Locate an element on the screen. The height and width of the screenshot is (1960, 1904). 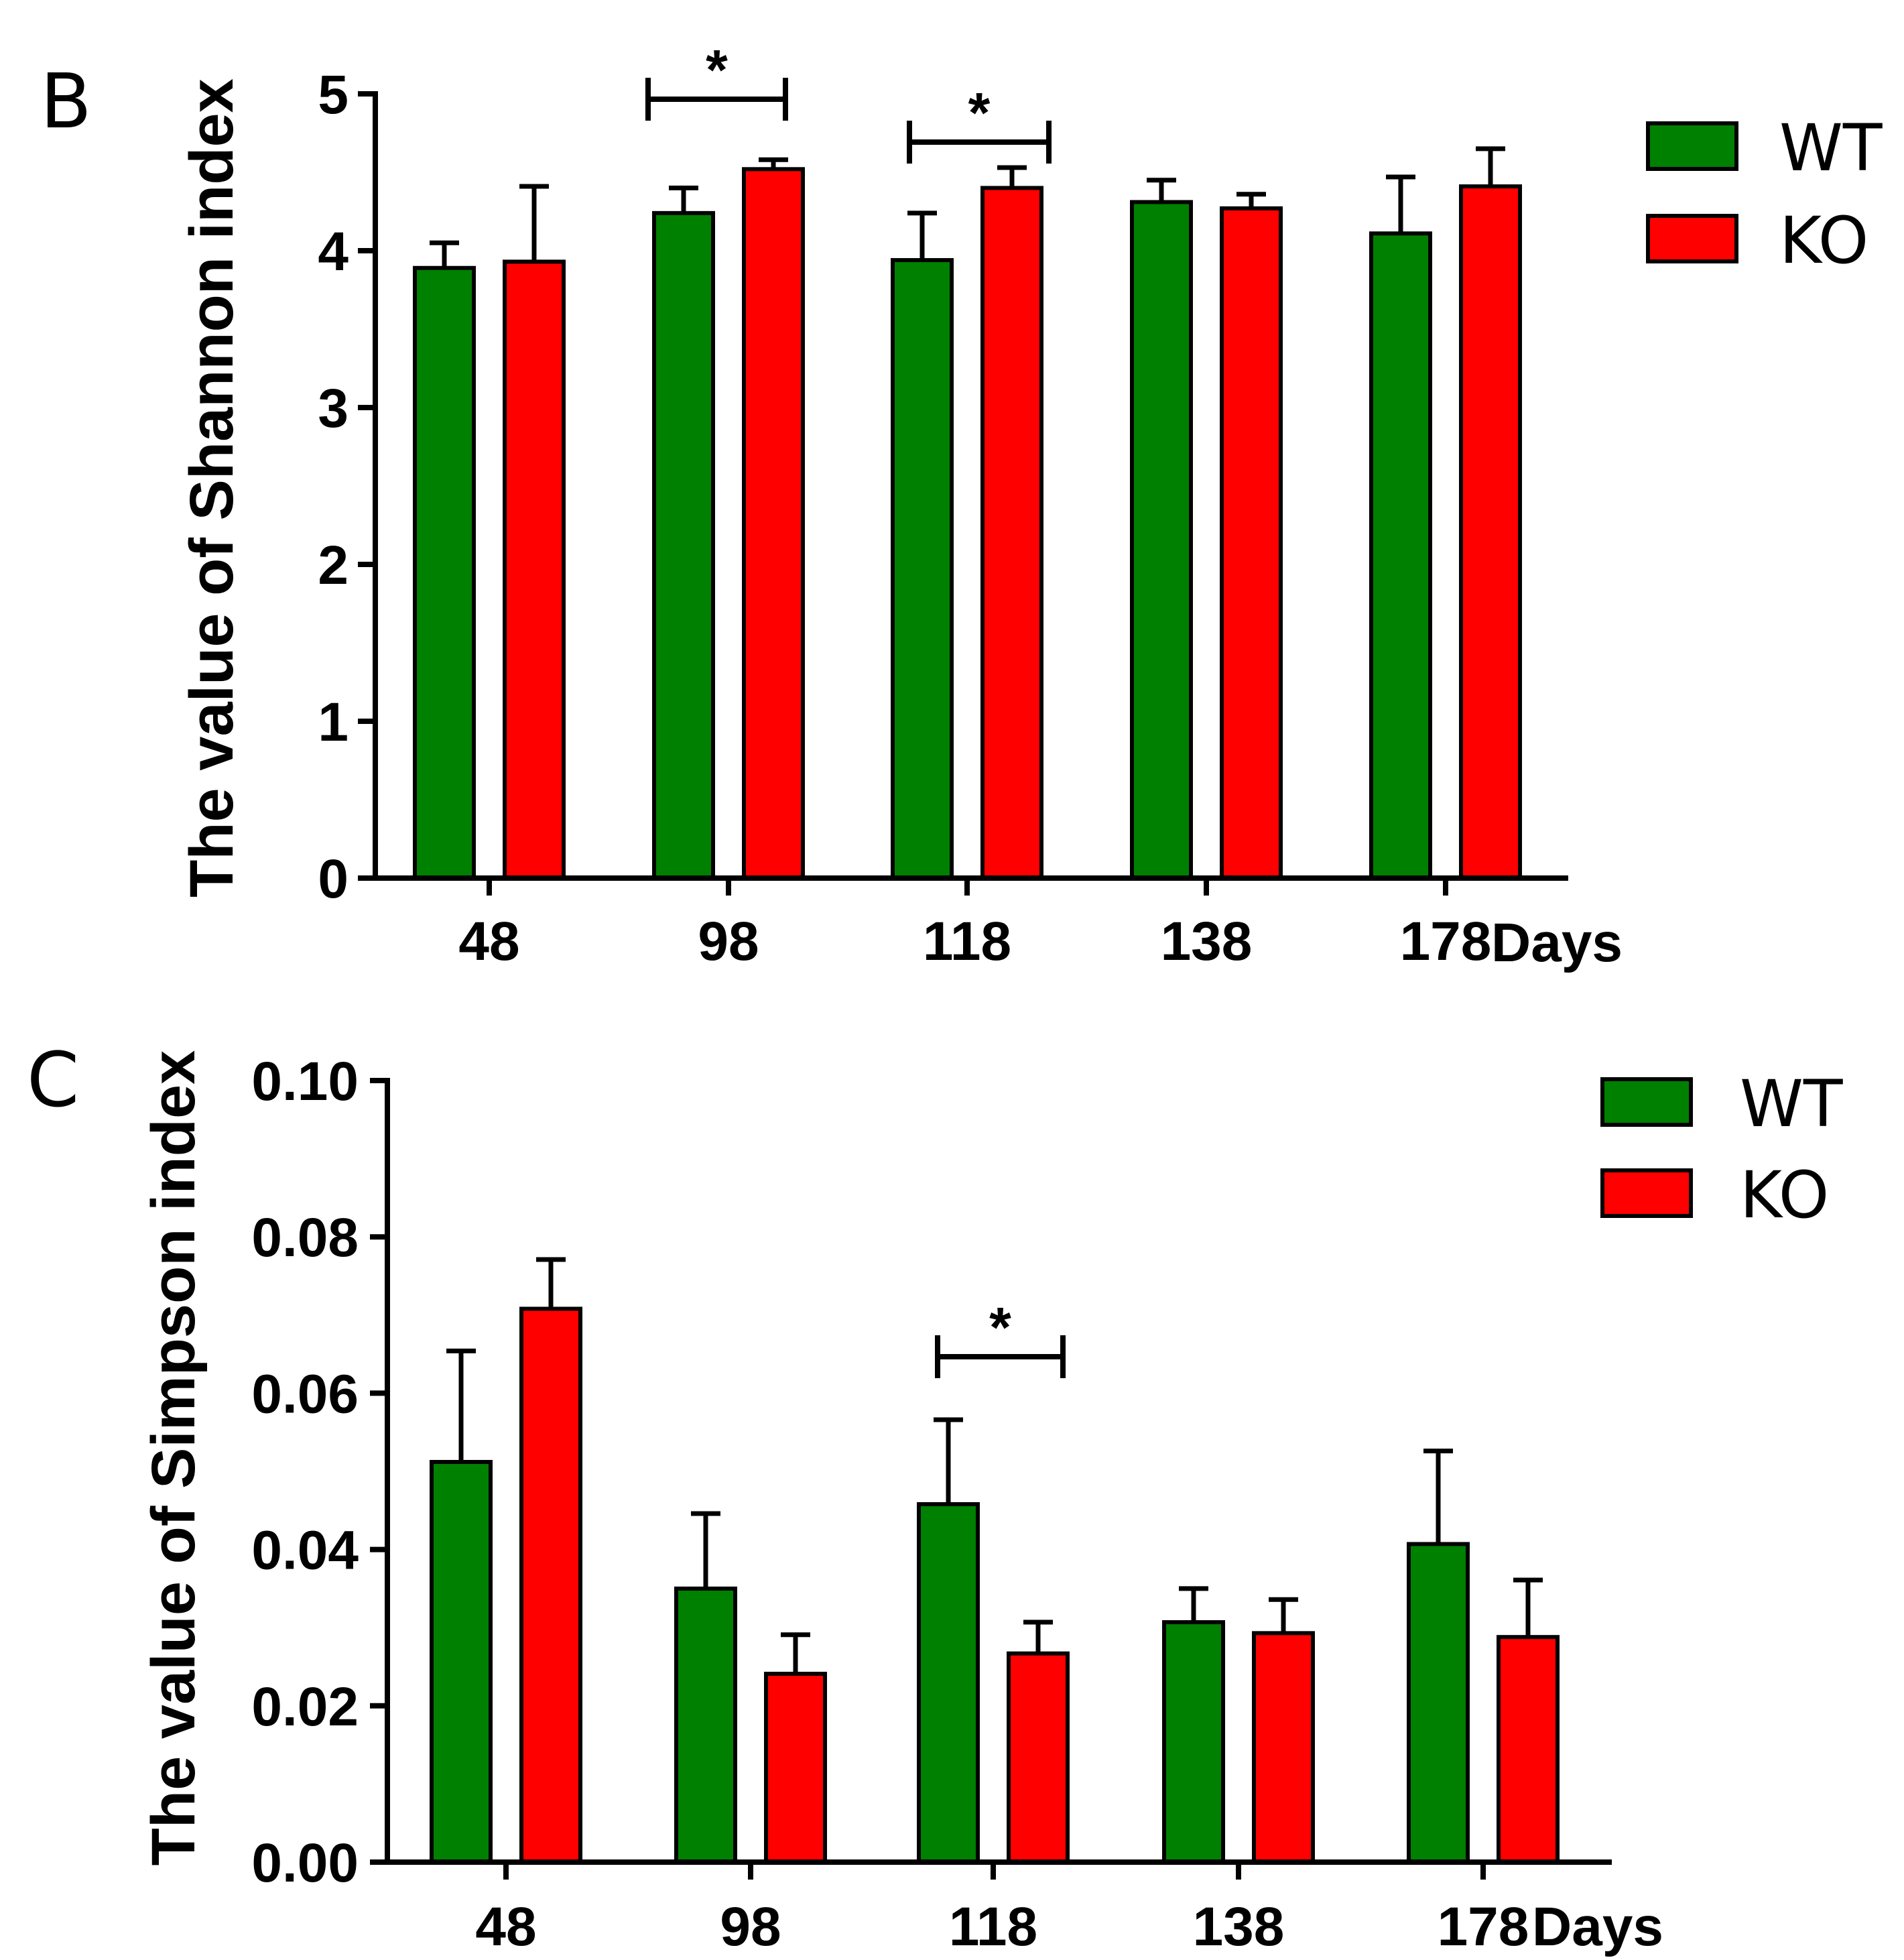
y-tick-label-3: 3 is located at coordinates (333, 408).